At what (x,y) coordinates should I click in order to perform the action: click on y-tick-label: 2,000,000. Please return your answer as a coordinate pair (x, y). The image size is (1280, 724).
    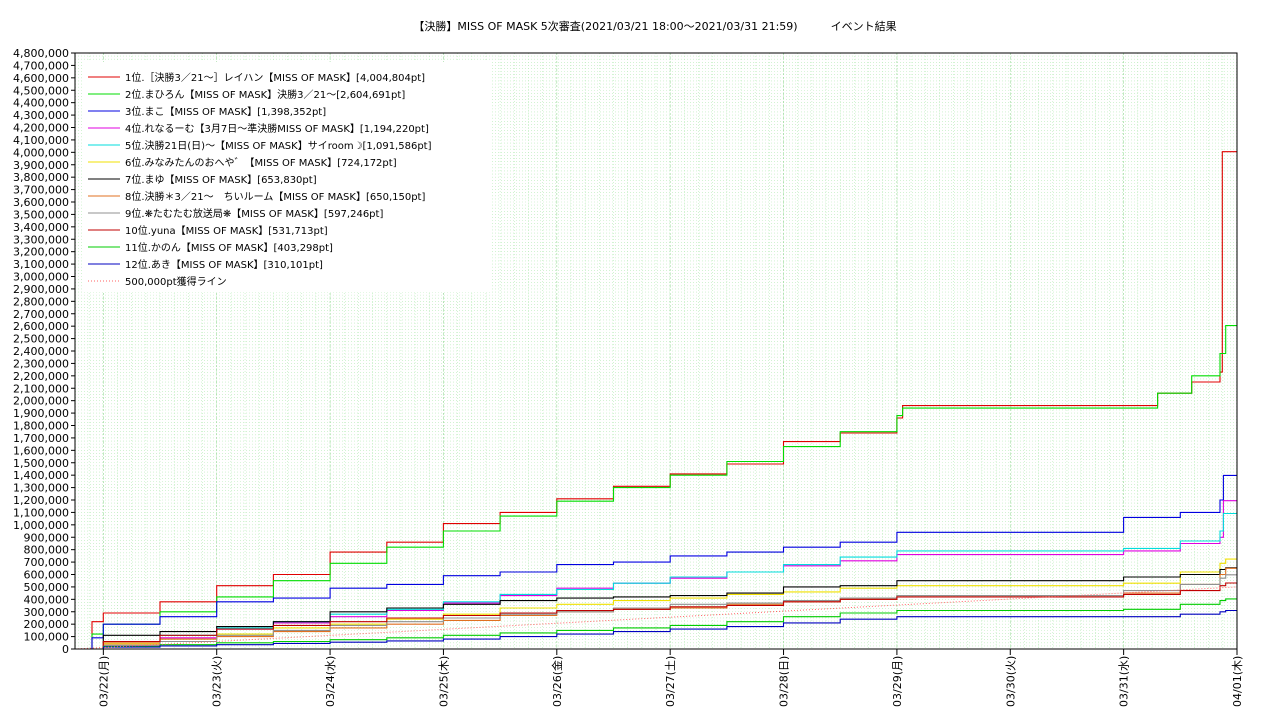
    Looking at the image, I should click on (41, 401).